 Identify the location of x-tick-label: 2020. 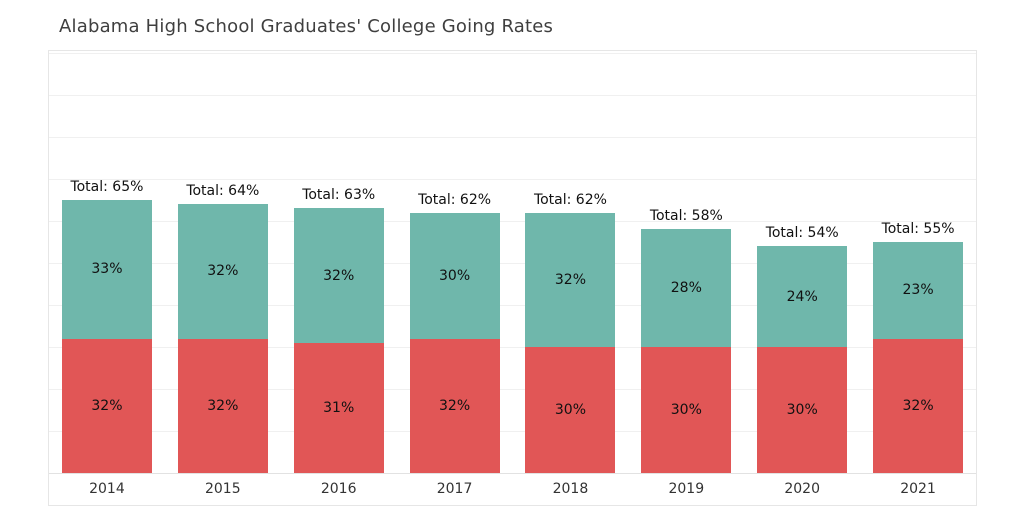
(802, 489).